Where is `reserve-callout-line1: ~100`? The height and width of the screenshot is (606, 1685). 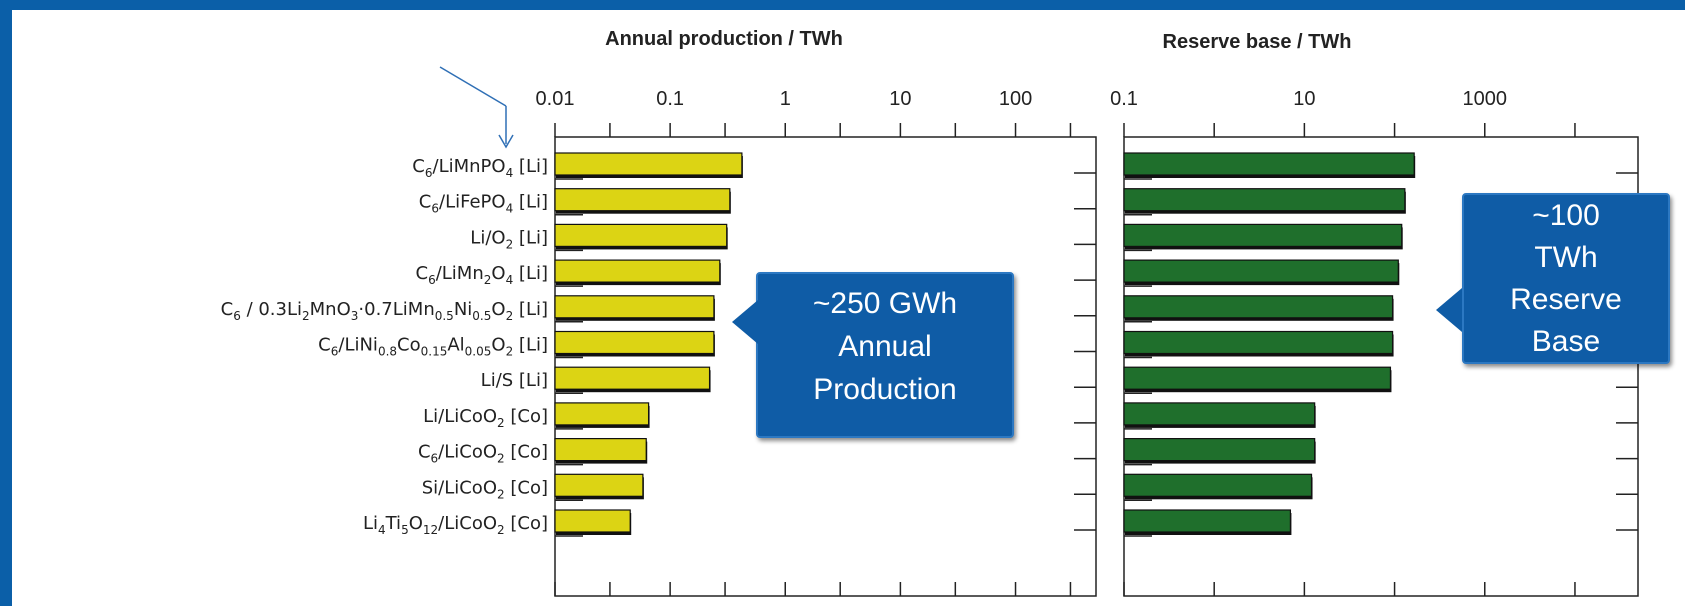 reserve-callout-line1: ~100 is located at coordinates (1566, 215).